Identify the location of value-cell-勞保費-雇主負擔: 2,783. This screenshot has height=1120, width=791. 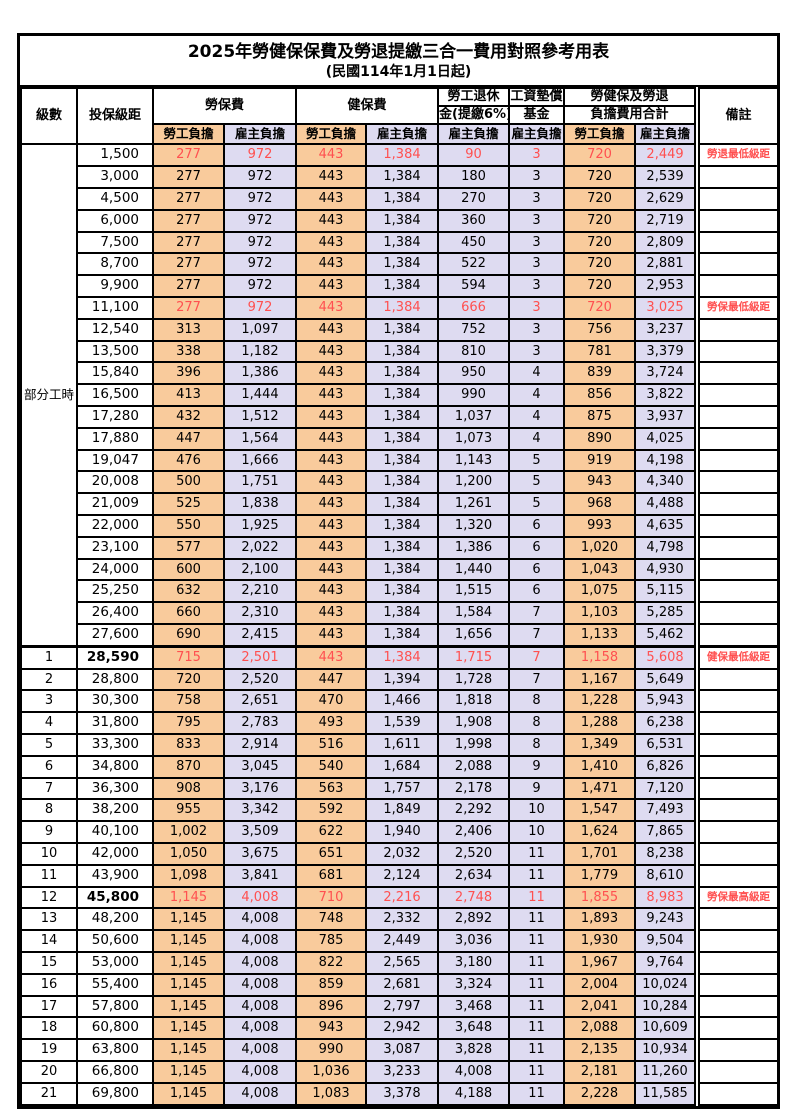
(260, 723).